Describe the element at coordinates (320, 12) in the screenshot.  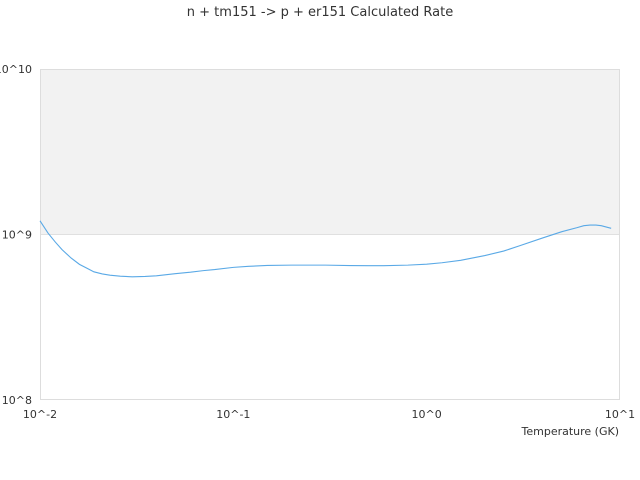
I see `chart-title: n + tm151 -> p + er151 Calculated Rate` at that location.